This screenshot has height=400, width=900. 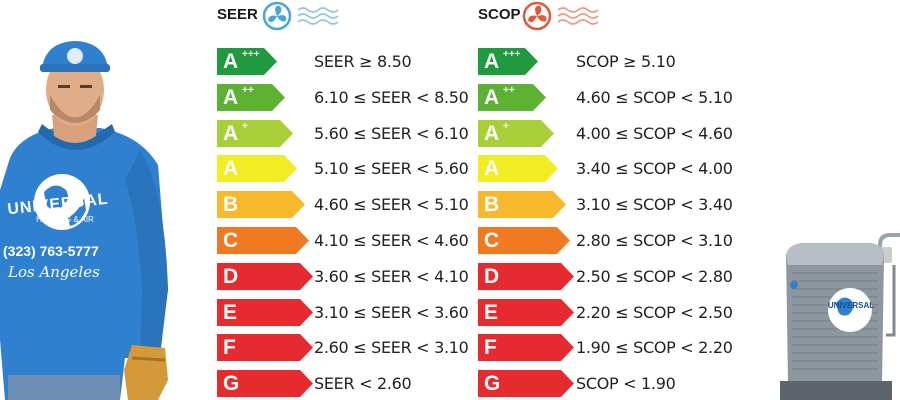 What do you see at coordinates (391, 240) in the screenshot?
I see `efficiency-range: 4.10 ≤ SEER < 4.60` at bounding box center [391, 240].